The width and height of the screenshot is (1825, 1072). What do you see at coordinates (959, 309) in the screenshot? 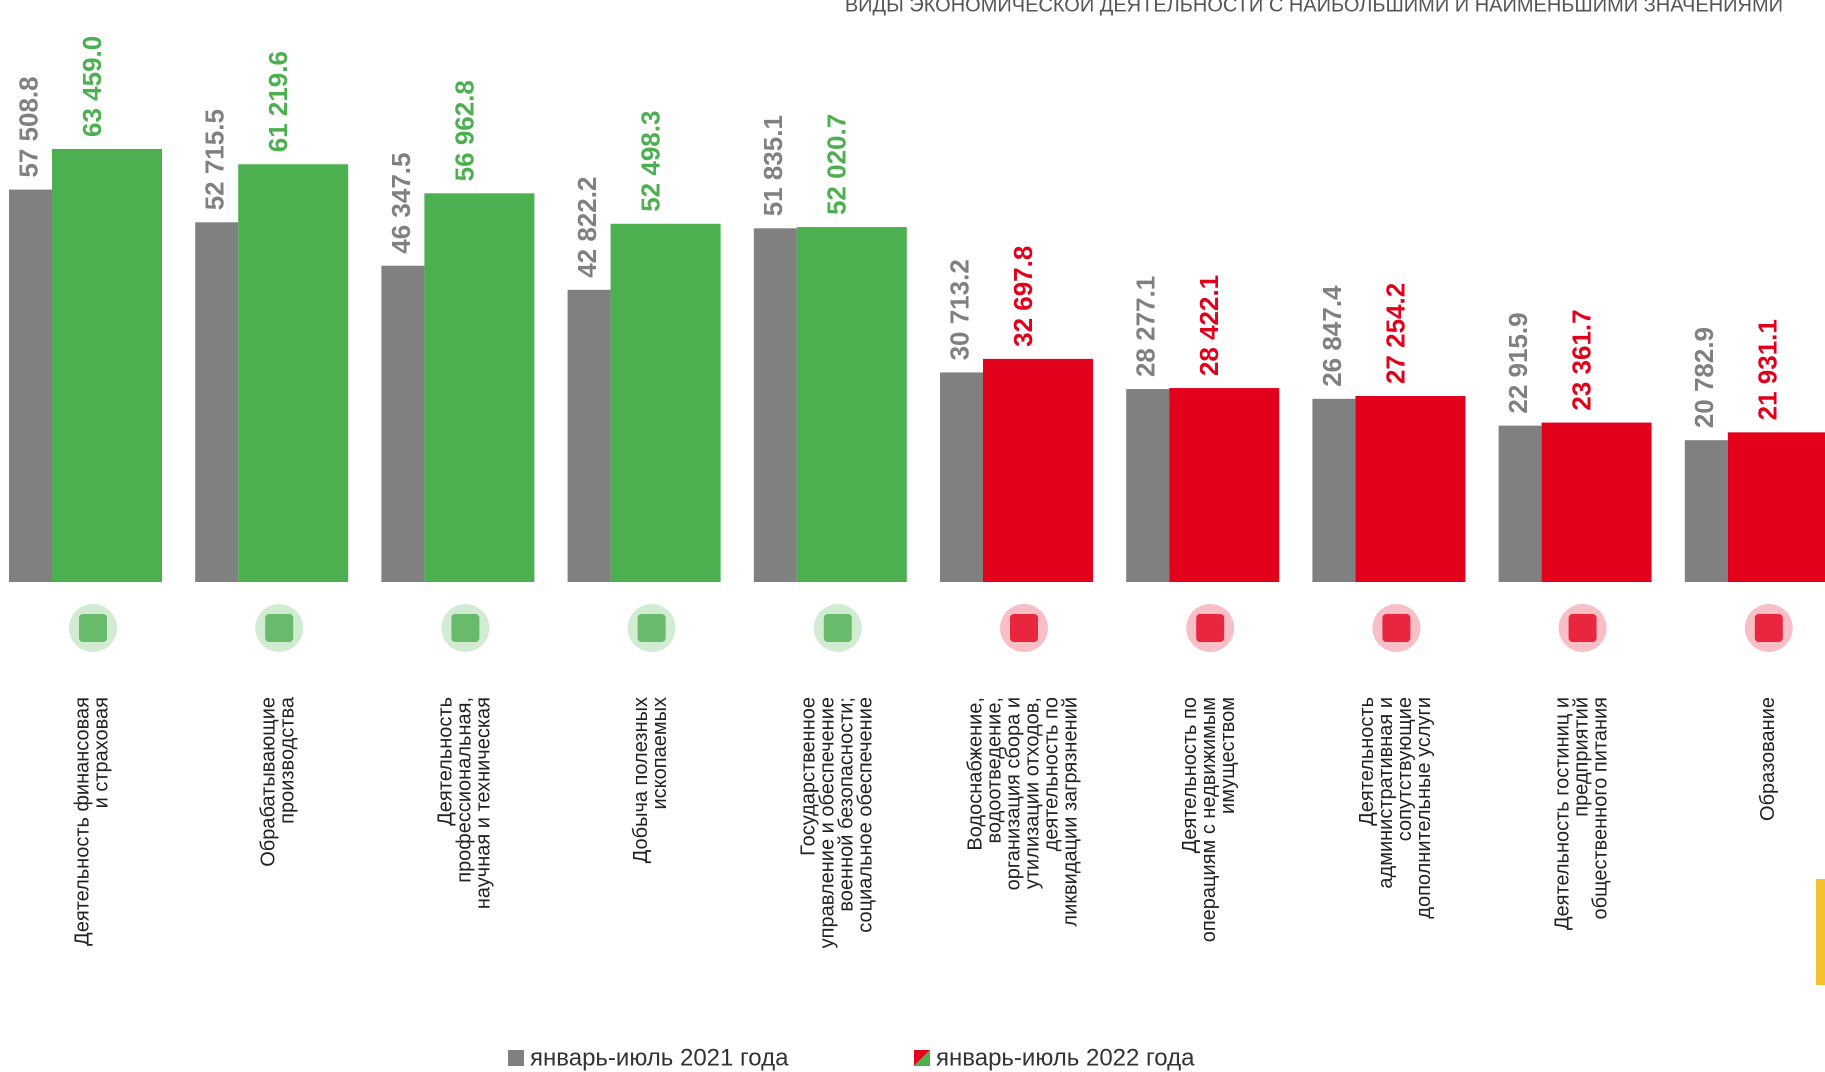
I see `value-label-group: 30 713.2` at bounding box center [959, 309].